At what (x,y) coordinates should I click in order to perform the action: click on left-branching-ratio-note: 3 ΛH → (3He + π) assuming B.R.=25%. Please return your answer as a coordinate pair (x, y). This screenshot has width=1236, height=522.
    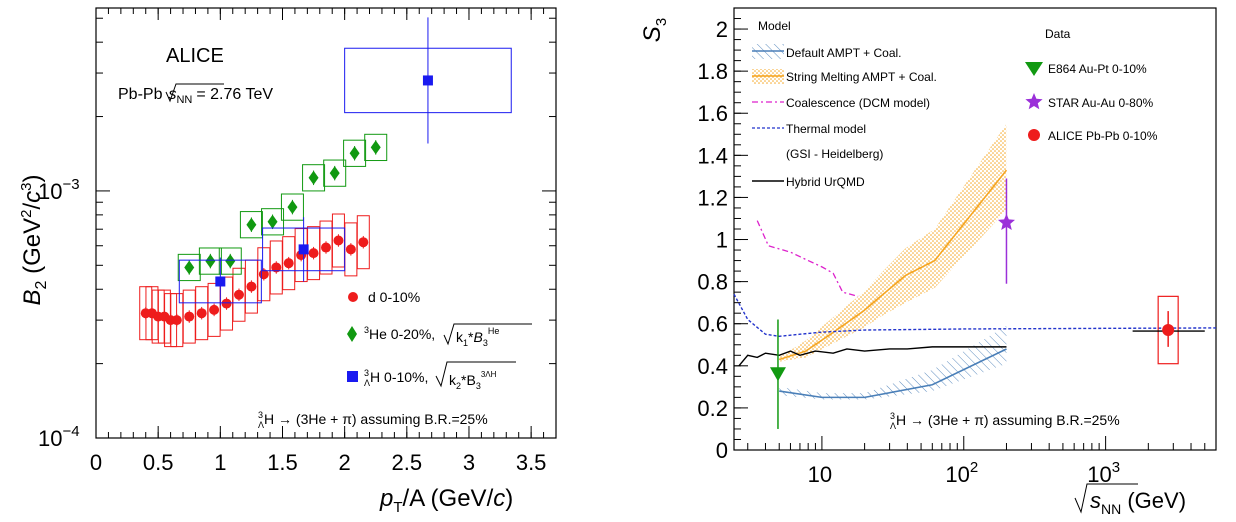
    Looking at the image, I should click on (373, 420).